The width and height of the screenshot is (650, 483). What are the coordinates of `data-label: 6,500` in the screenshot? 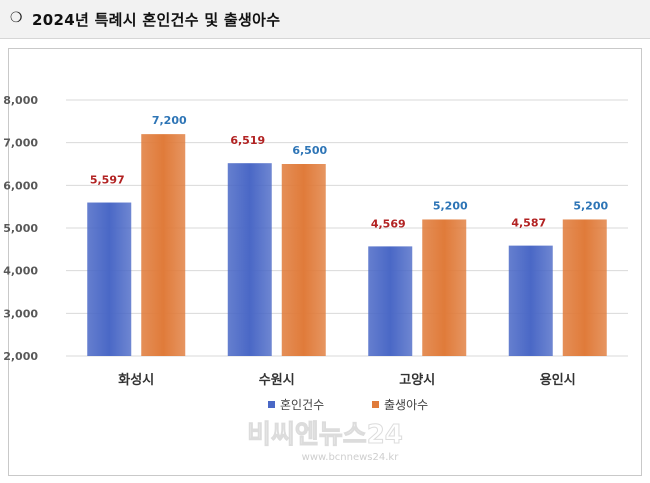 It's located at (309, 150).